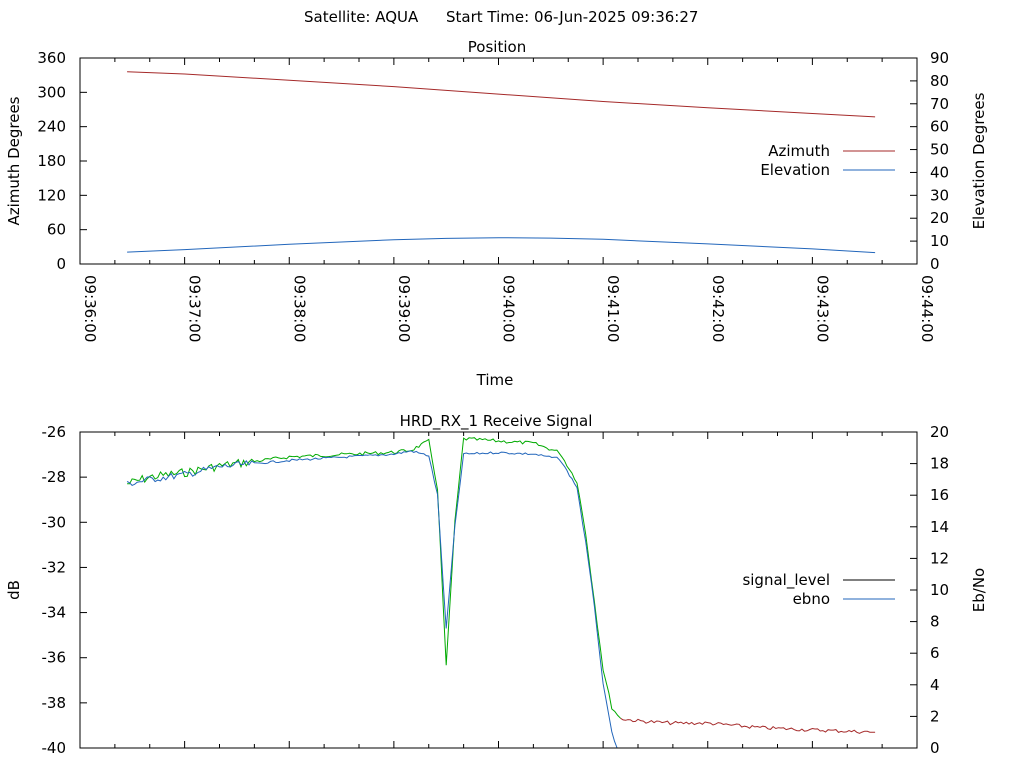  I want to click on azimuth-tick-label: 240, so click(51, 127).